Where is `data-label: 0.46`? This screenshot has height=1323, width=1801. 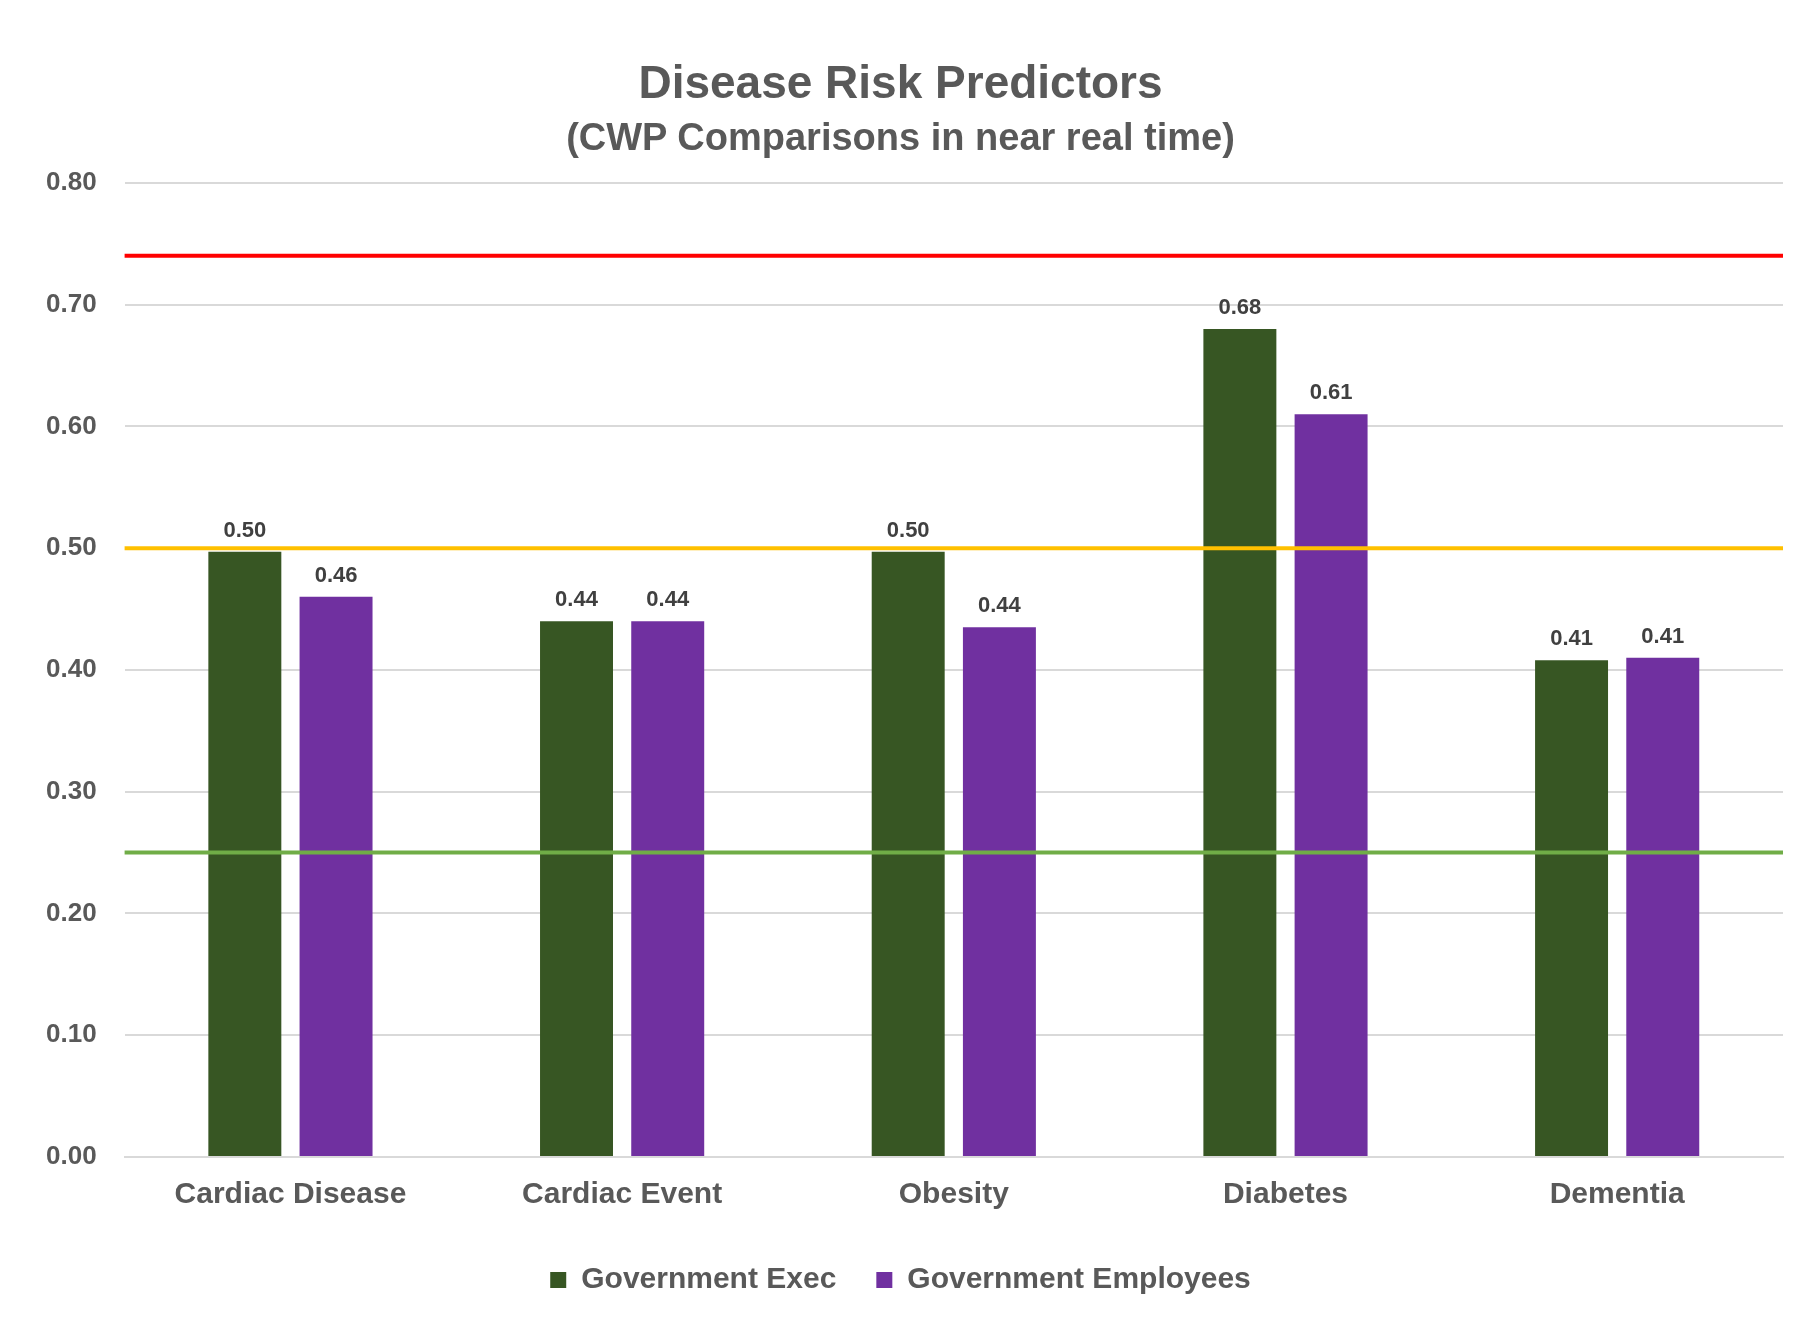
data-label: 0.46 is located at coordinates (336, 574).